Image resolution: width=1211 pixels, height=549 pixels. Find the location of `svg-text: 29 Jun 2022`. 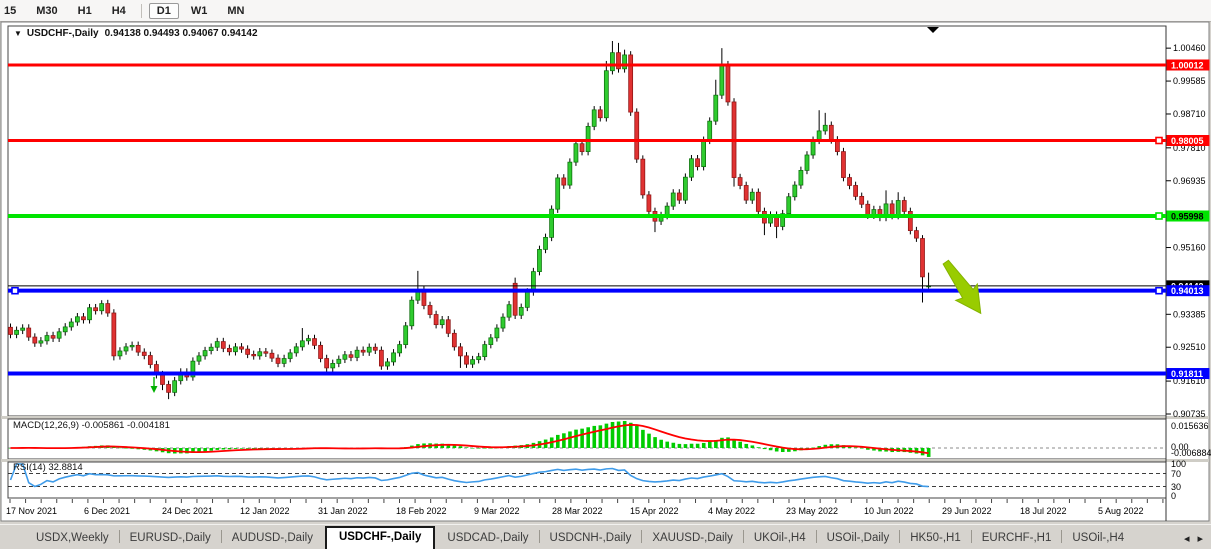

svg-text: 29 Jun 2022 is located at coordinates (967, 511).